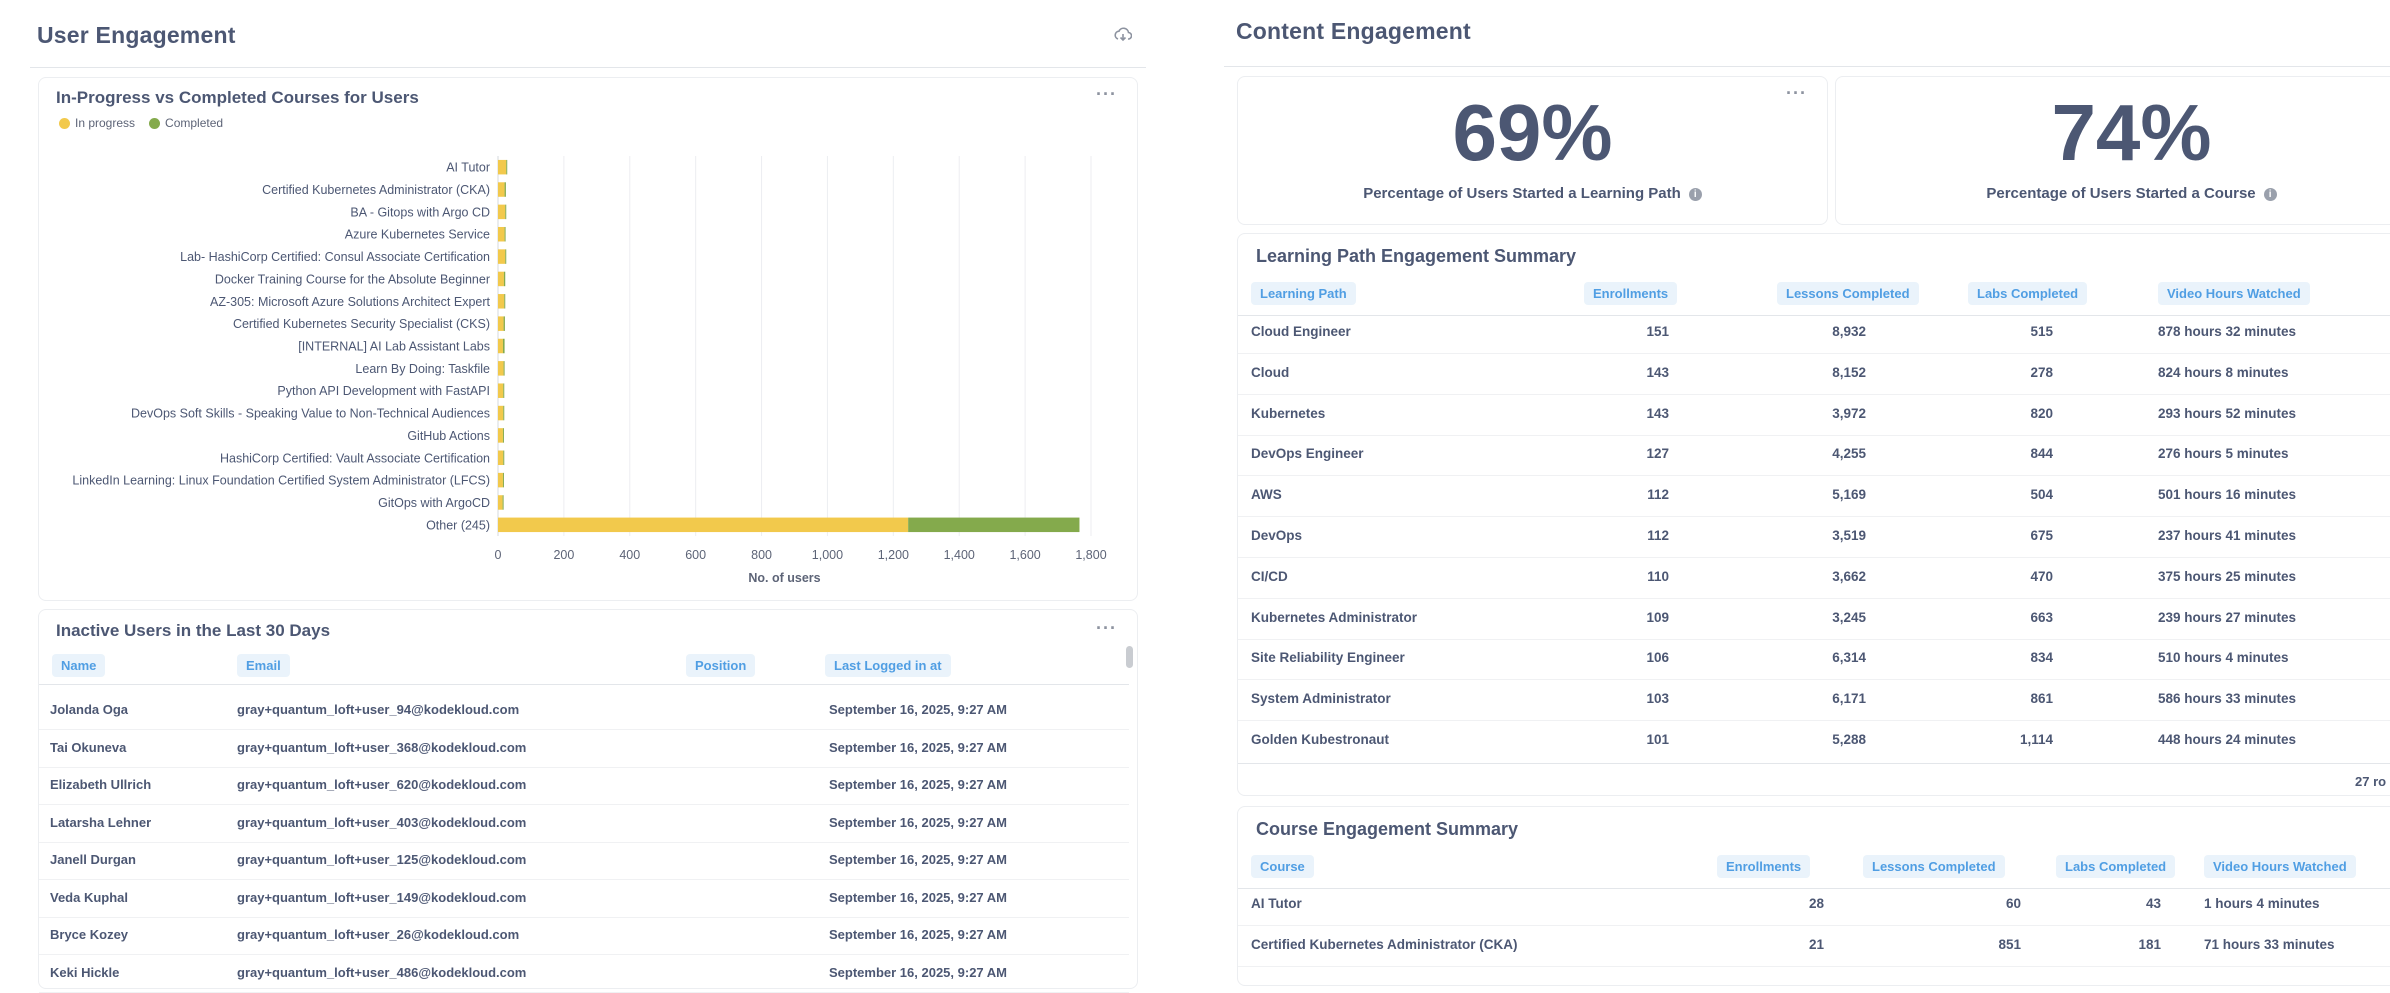 The image size is (2390, 993). What do you see at coordinates (194, 123) in the screenshot?
I see `legend-label-completed: Completed` at bounding box center [194, 123].